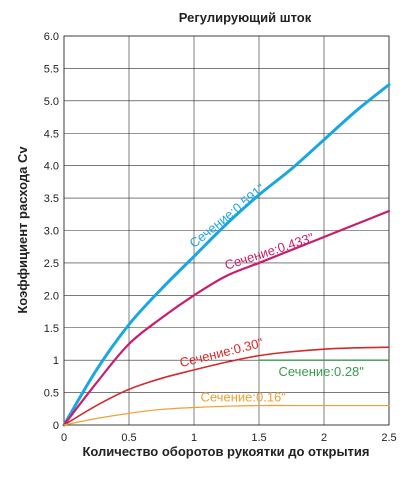  Describe the element at coordinates (227, 216) in the screenshot. I see `series-label: Сечение:0.591"` at that location.